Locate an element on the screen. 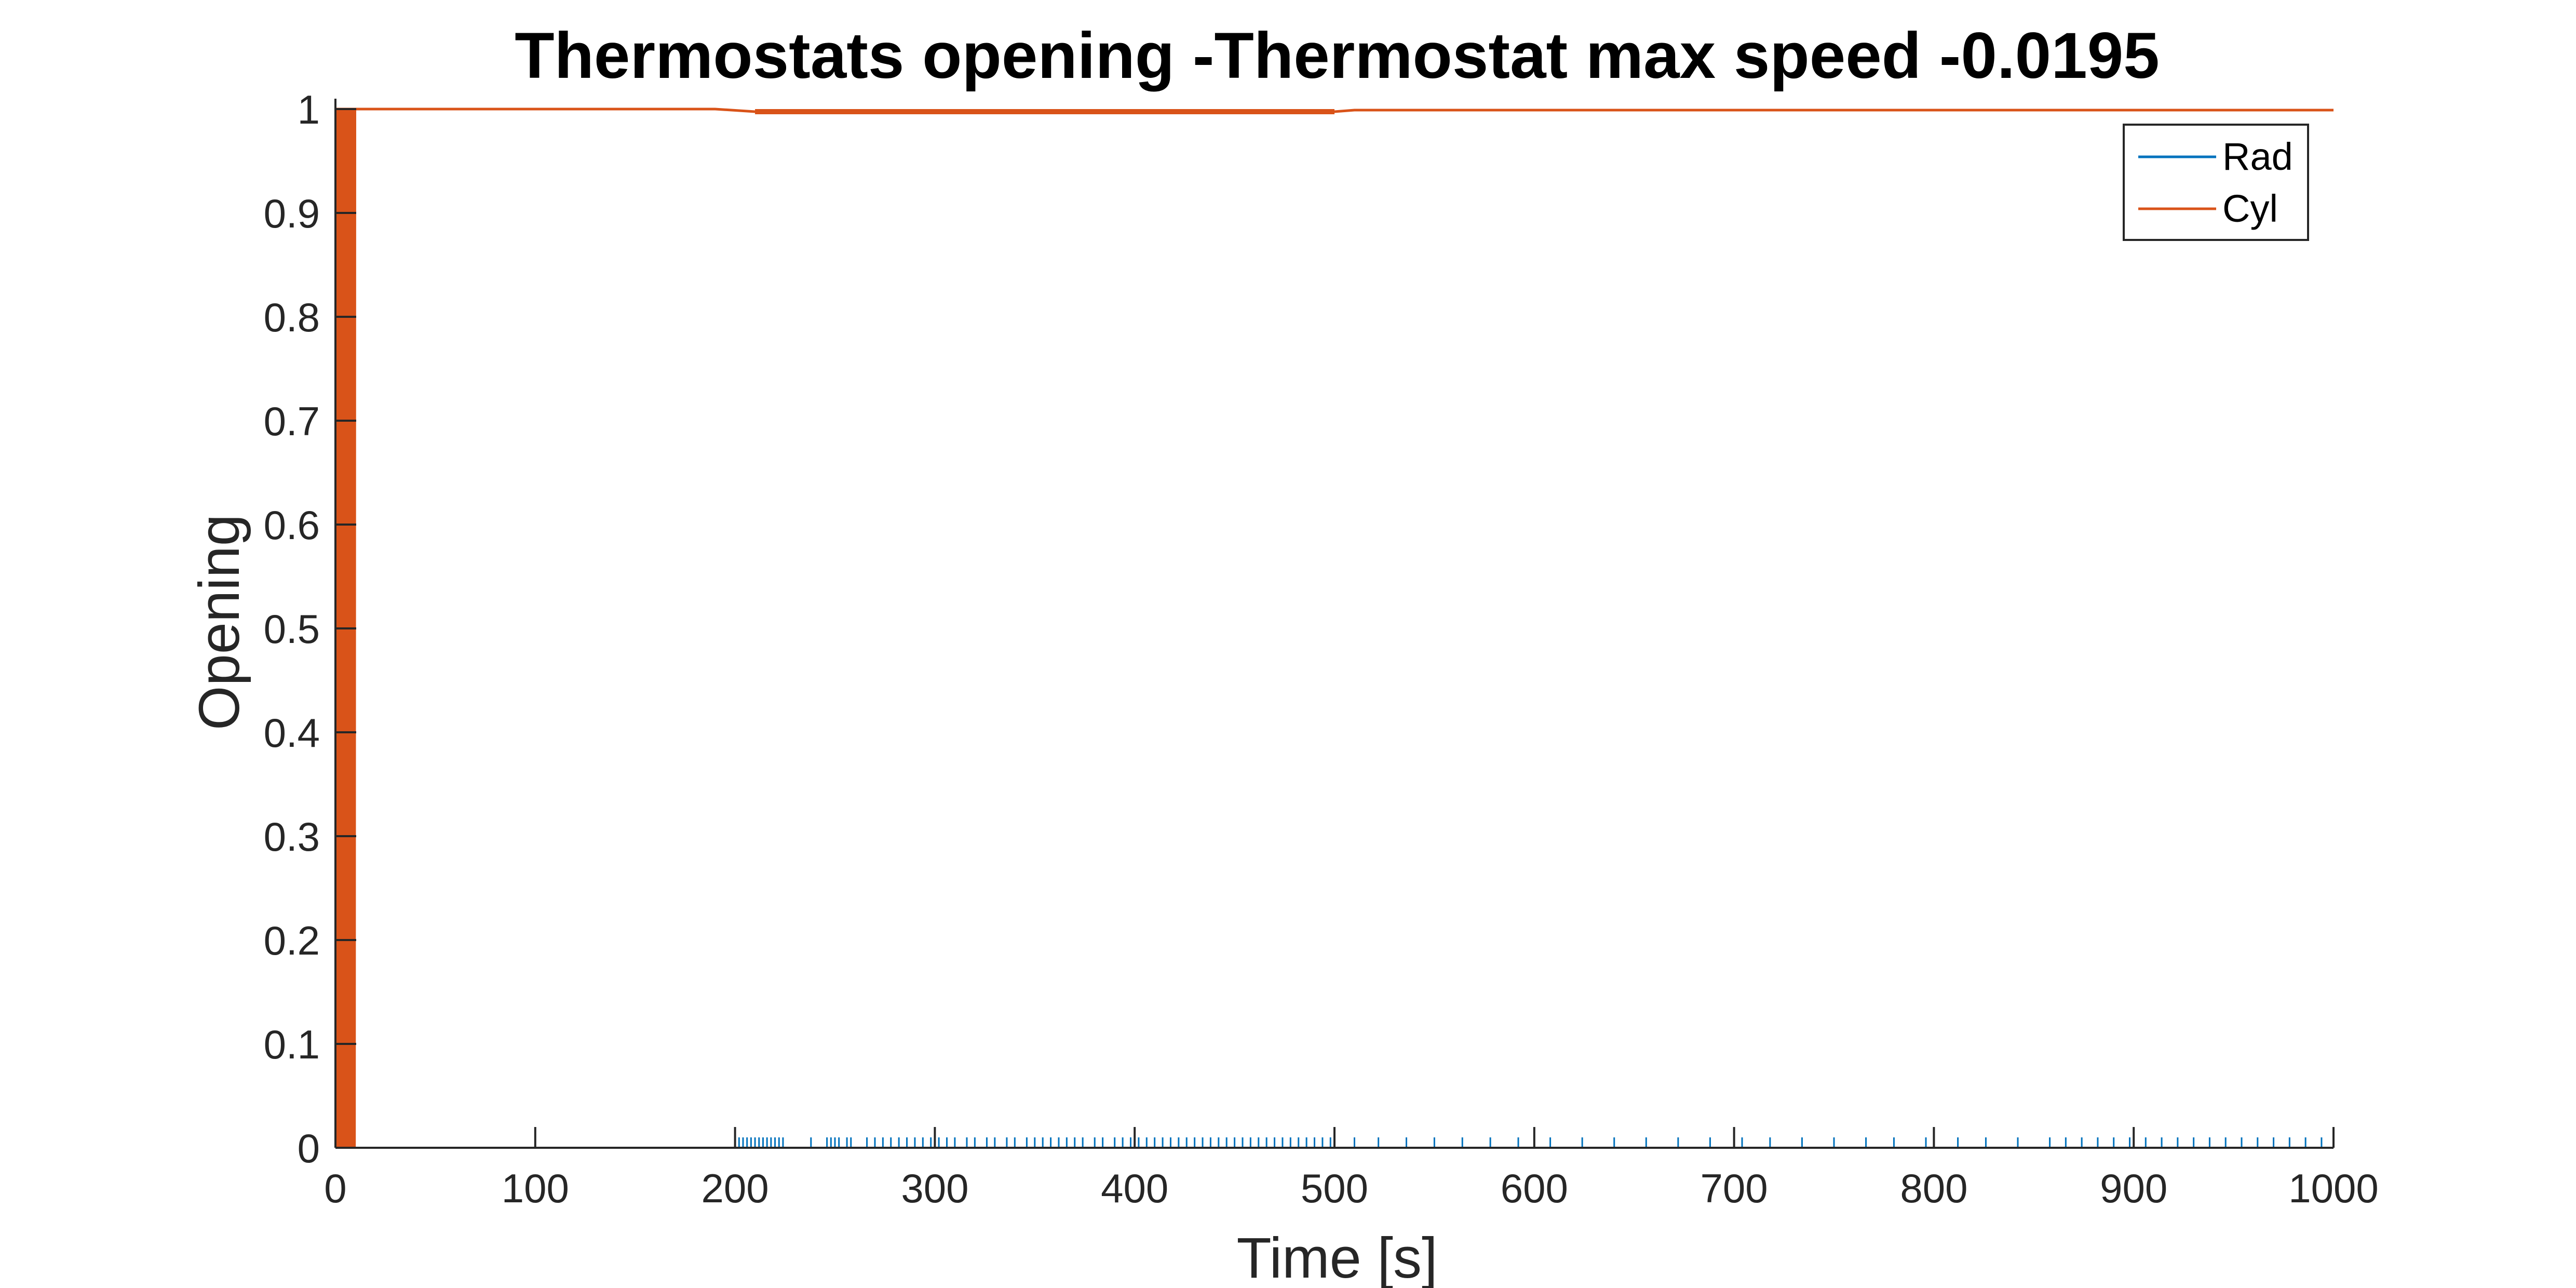  x-tick-label: 500 is located at coordinates (1334, 1188).